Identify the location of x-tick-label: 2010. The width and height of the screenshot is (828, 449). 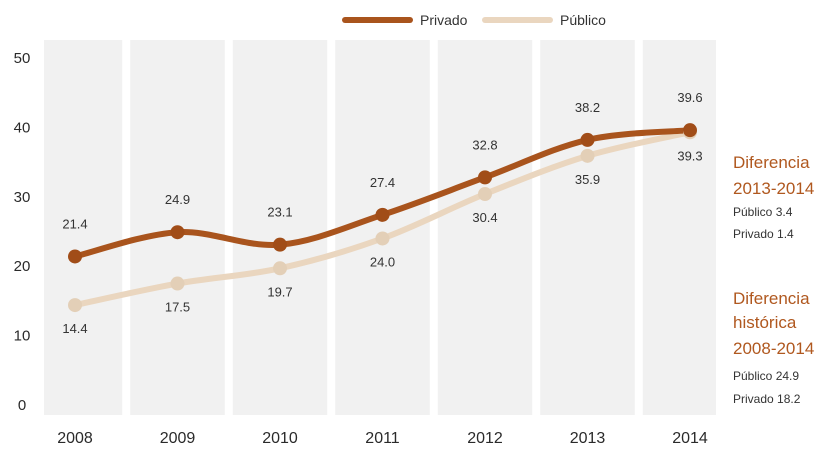
(280, 438).